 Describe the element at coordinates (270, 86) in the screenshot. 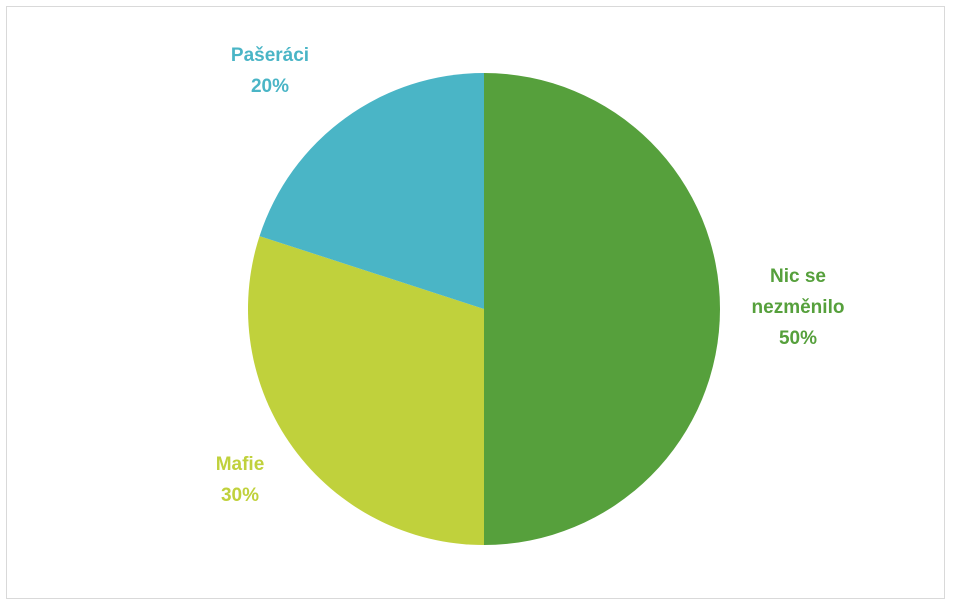

I see `slice-percent-label: 20%` at that location.